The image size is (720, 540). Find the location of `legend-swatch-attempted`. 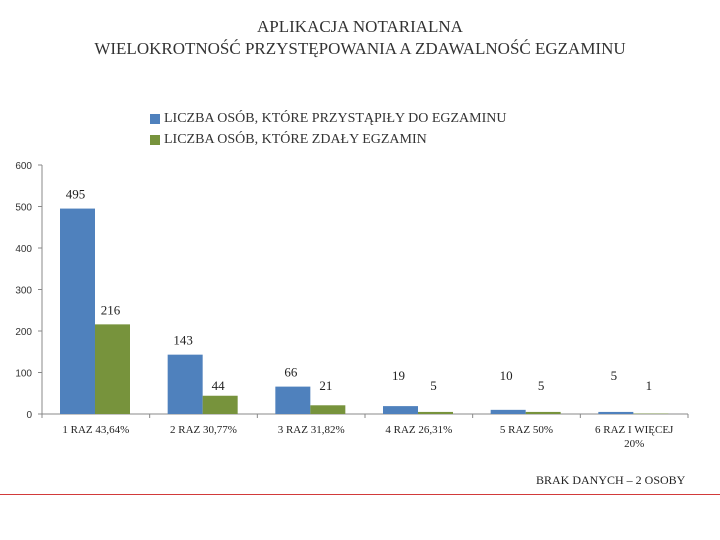

legend-swatch-attempted is located at coordinates (155, 118).